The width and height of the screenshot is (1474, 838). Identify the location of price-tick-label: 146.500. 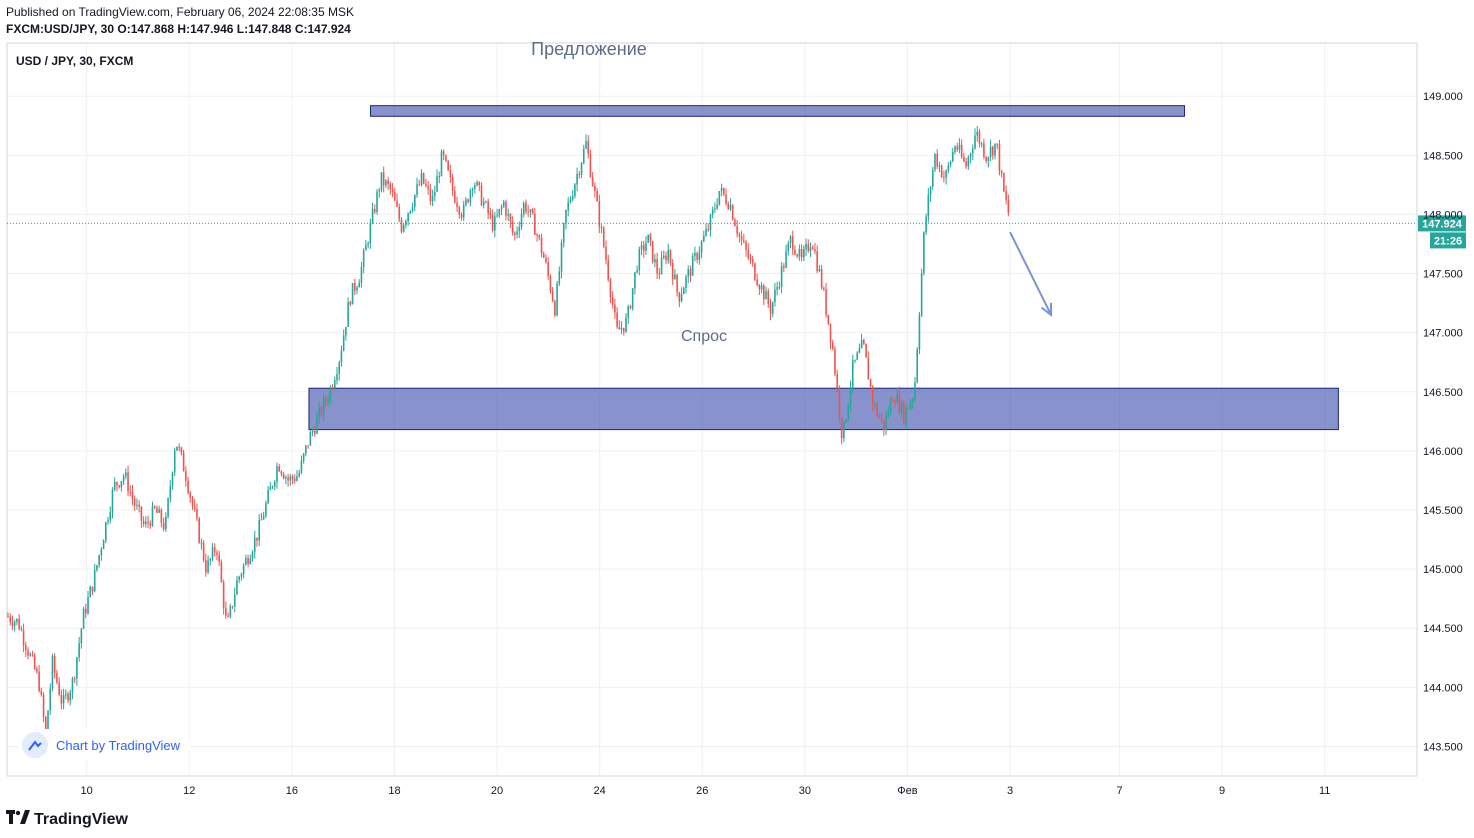
(1443, 393).